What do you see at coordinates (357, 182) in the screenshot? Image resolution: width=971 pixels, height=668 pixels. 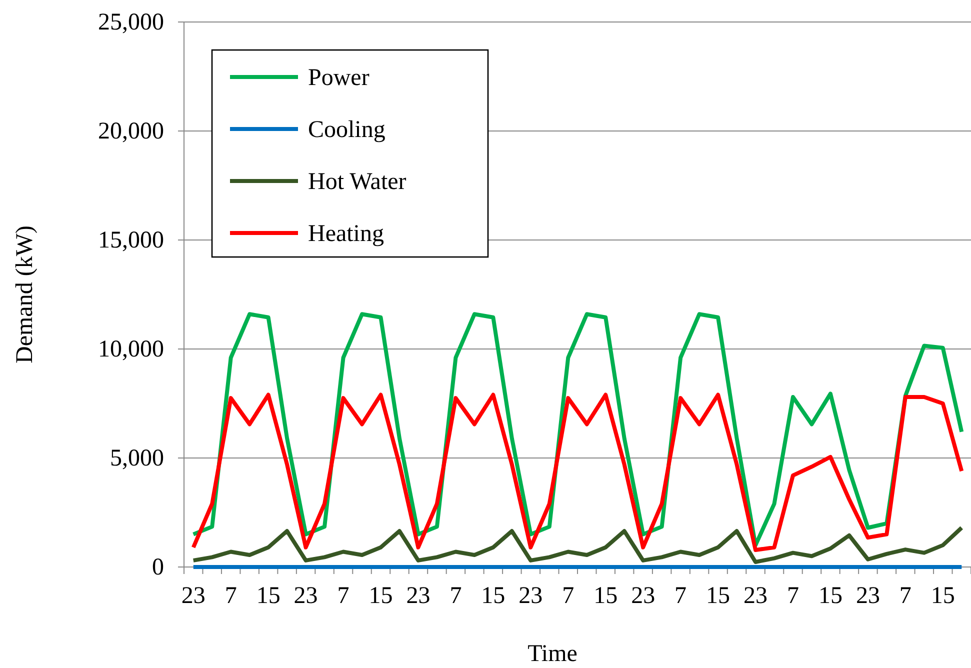 I see `legend-label: Hot Water` at bounding box center [357, 182].